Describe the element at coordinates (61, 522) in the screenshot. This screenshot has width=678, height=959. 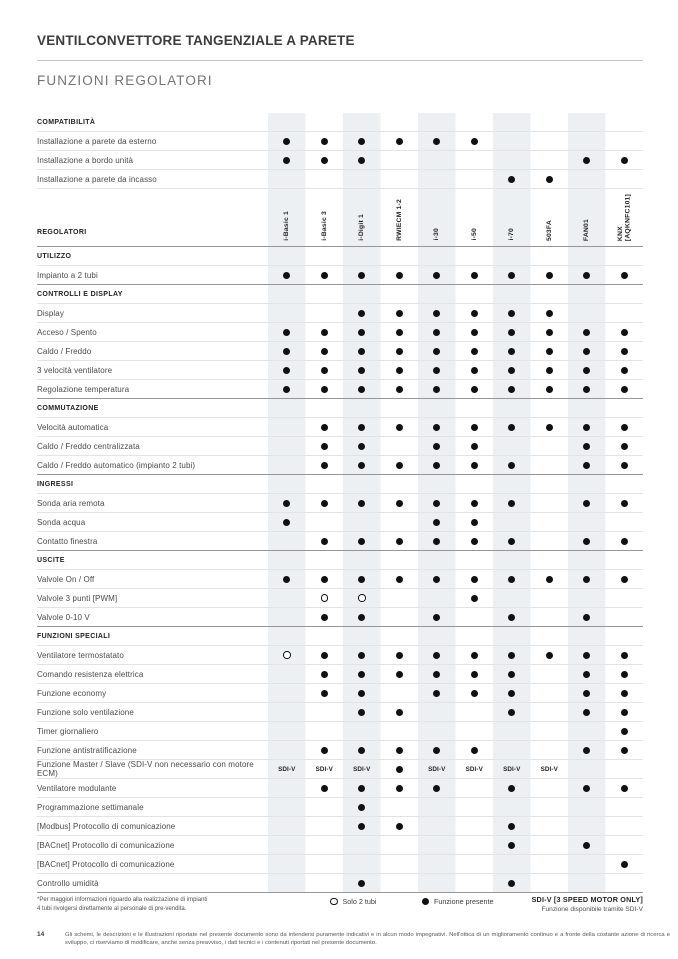
I see `row-label: Sonda acqua` at that location.